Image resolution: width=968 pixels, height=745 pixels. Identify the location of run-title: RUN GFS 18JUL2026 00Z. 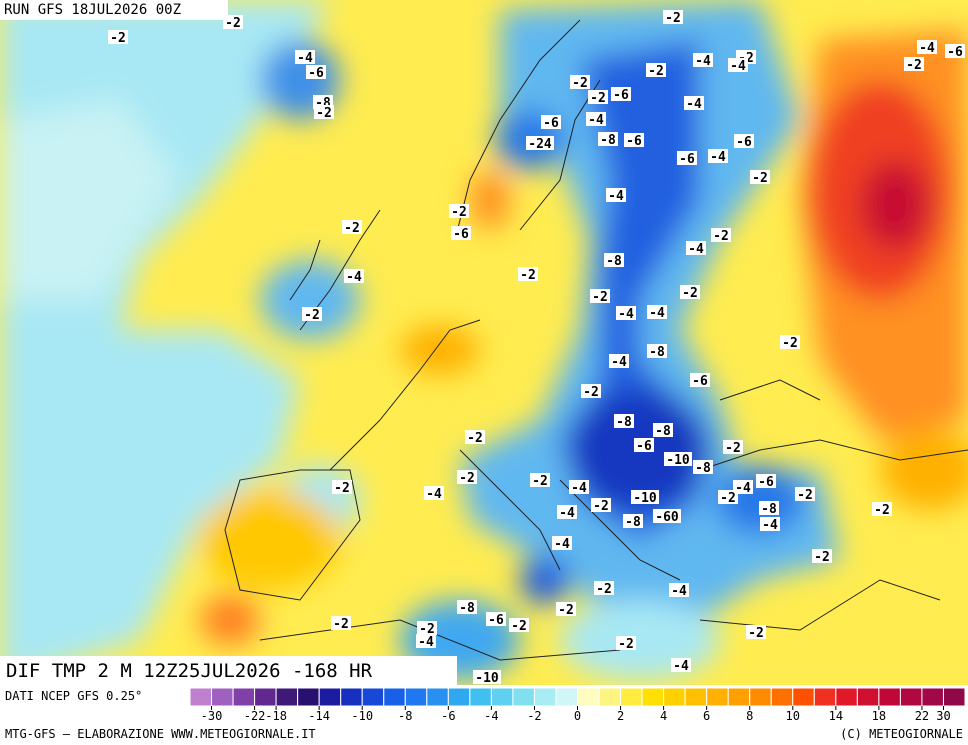
(92, 10).